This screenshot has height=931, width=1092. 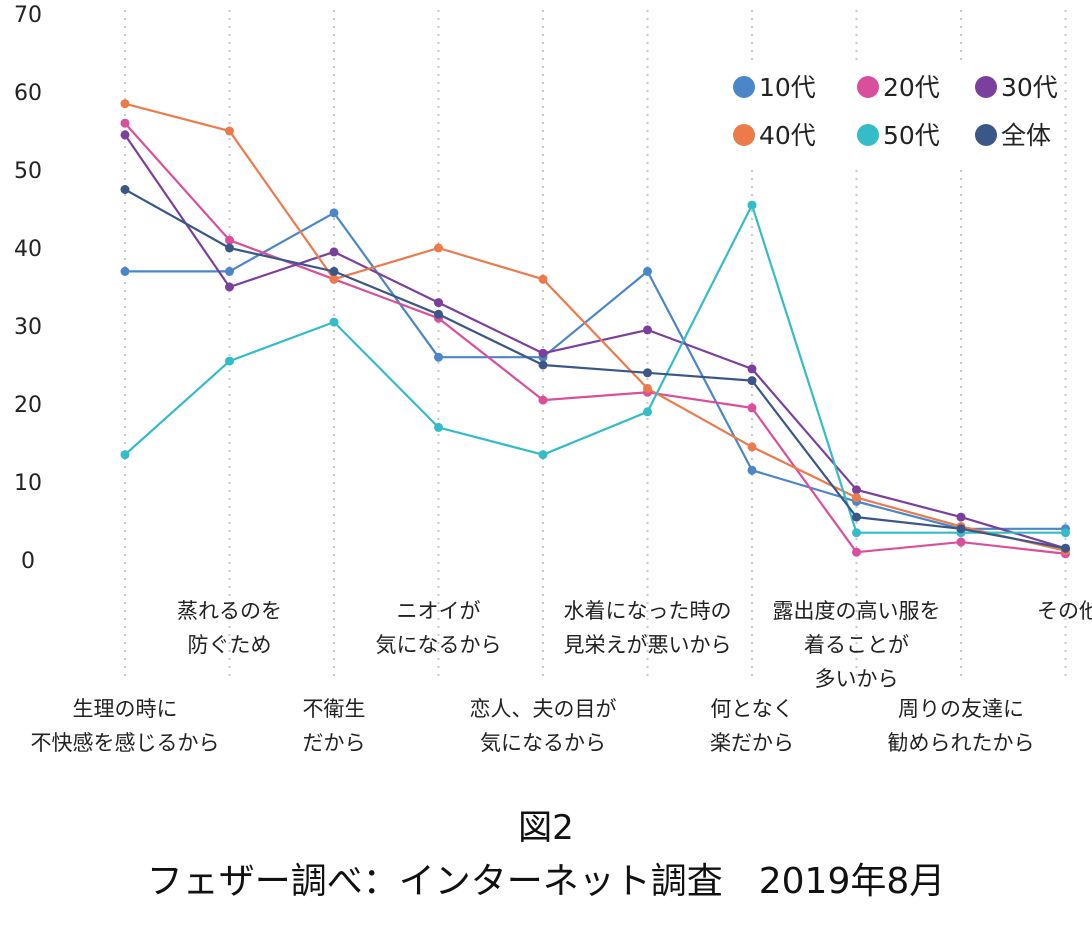 I want to click on x-tick-label: 露出度の高い服を着ることが多いから, so click(x=857, y=645).